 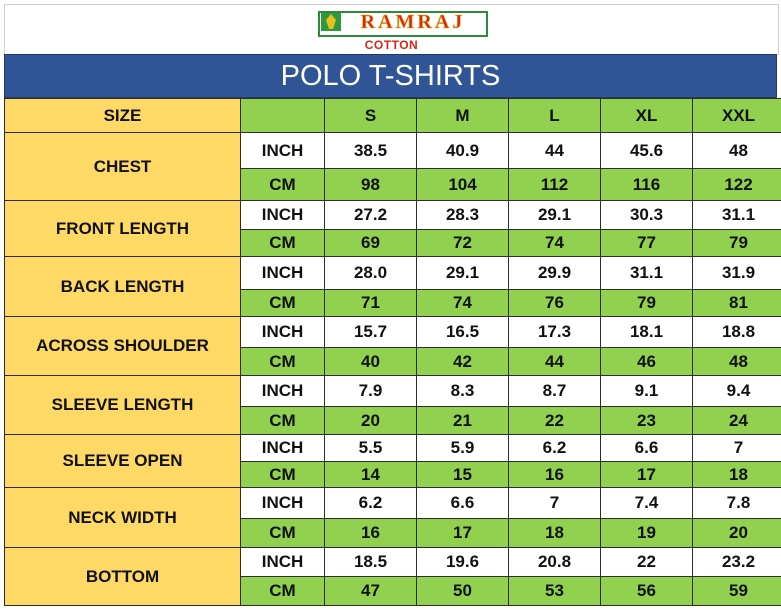 What do you see at coordinates (462, 303) in the screenshot?
I see `cm-value: 74` at bounding box center [462, 303].